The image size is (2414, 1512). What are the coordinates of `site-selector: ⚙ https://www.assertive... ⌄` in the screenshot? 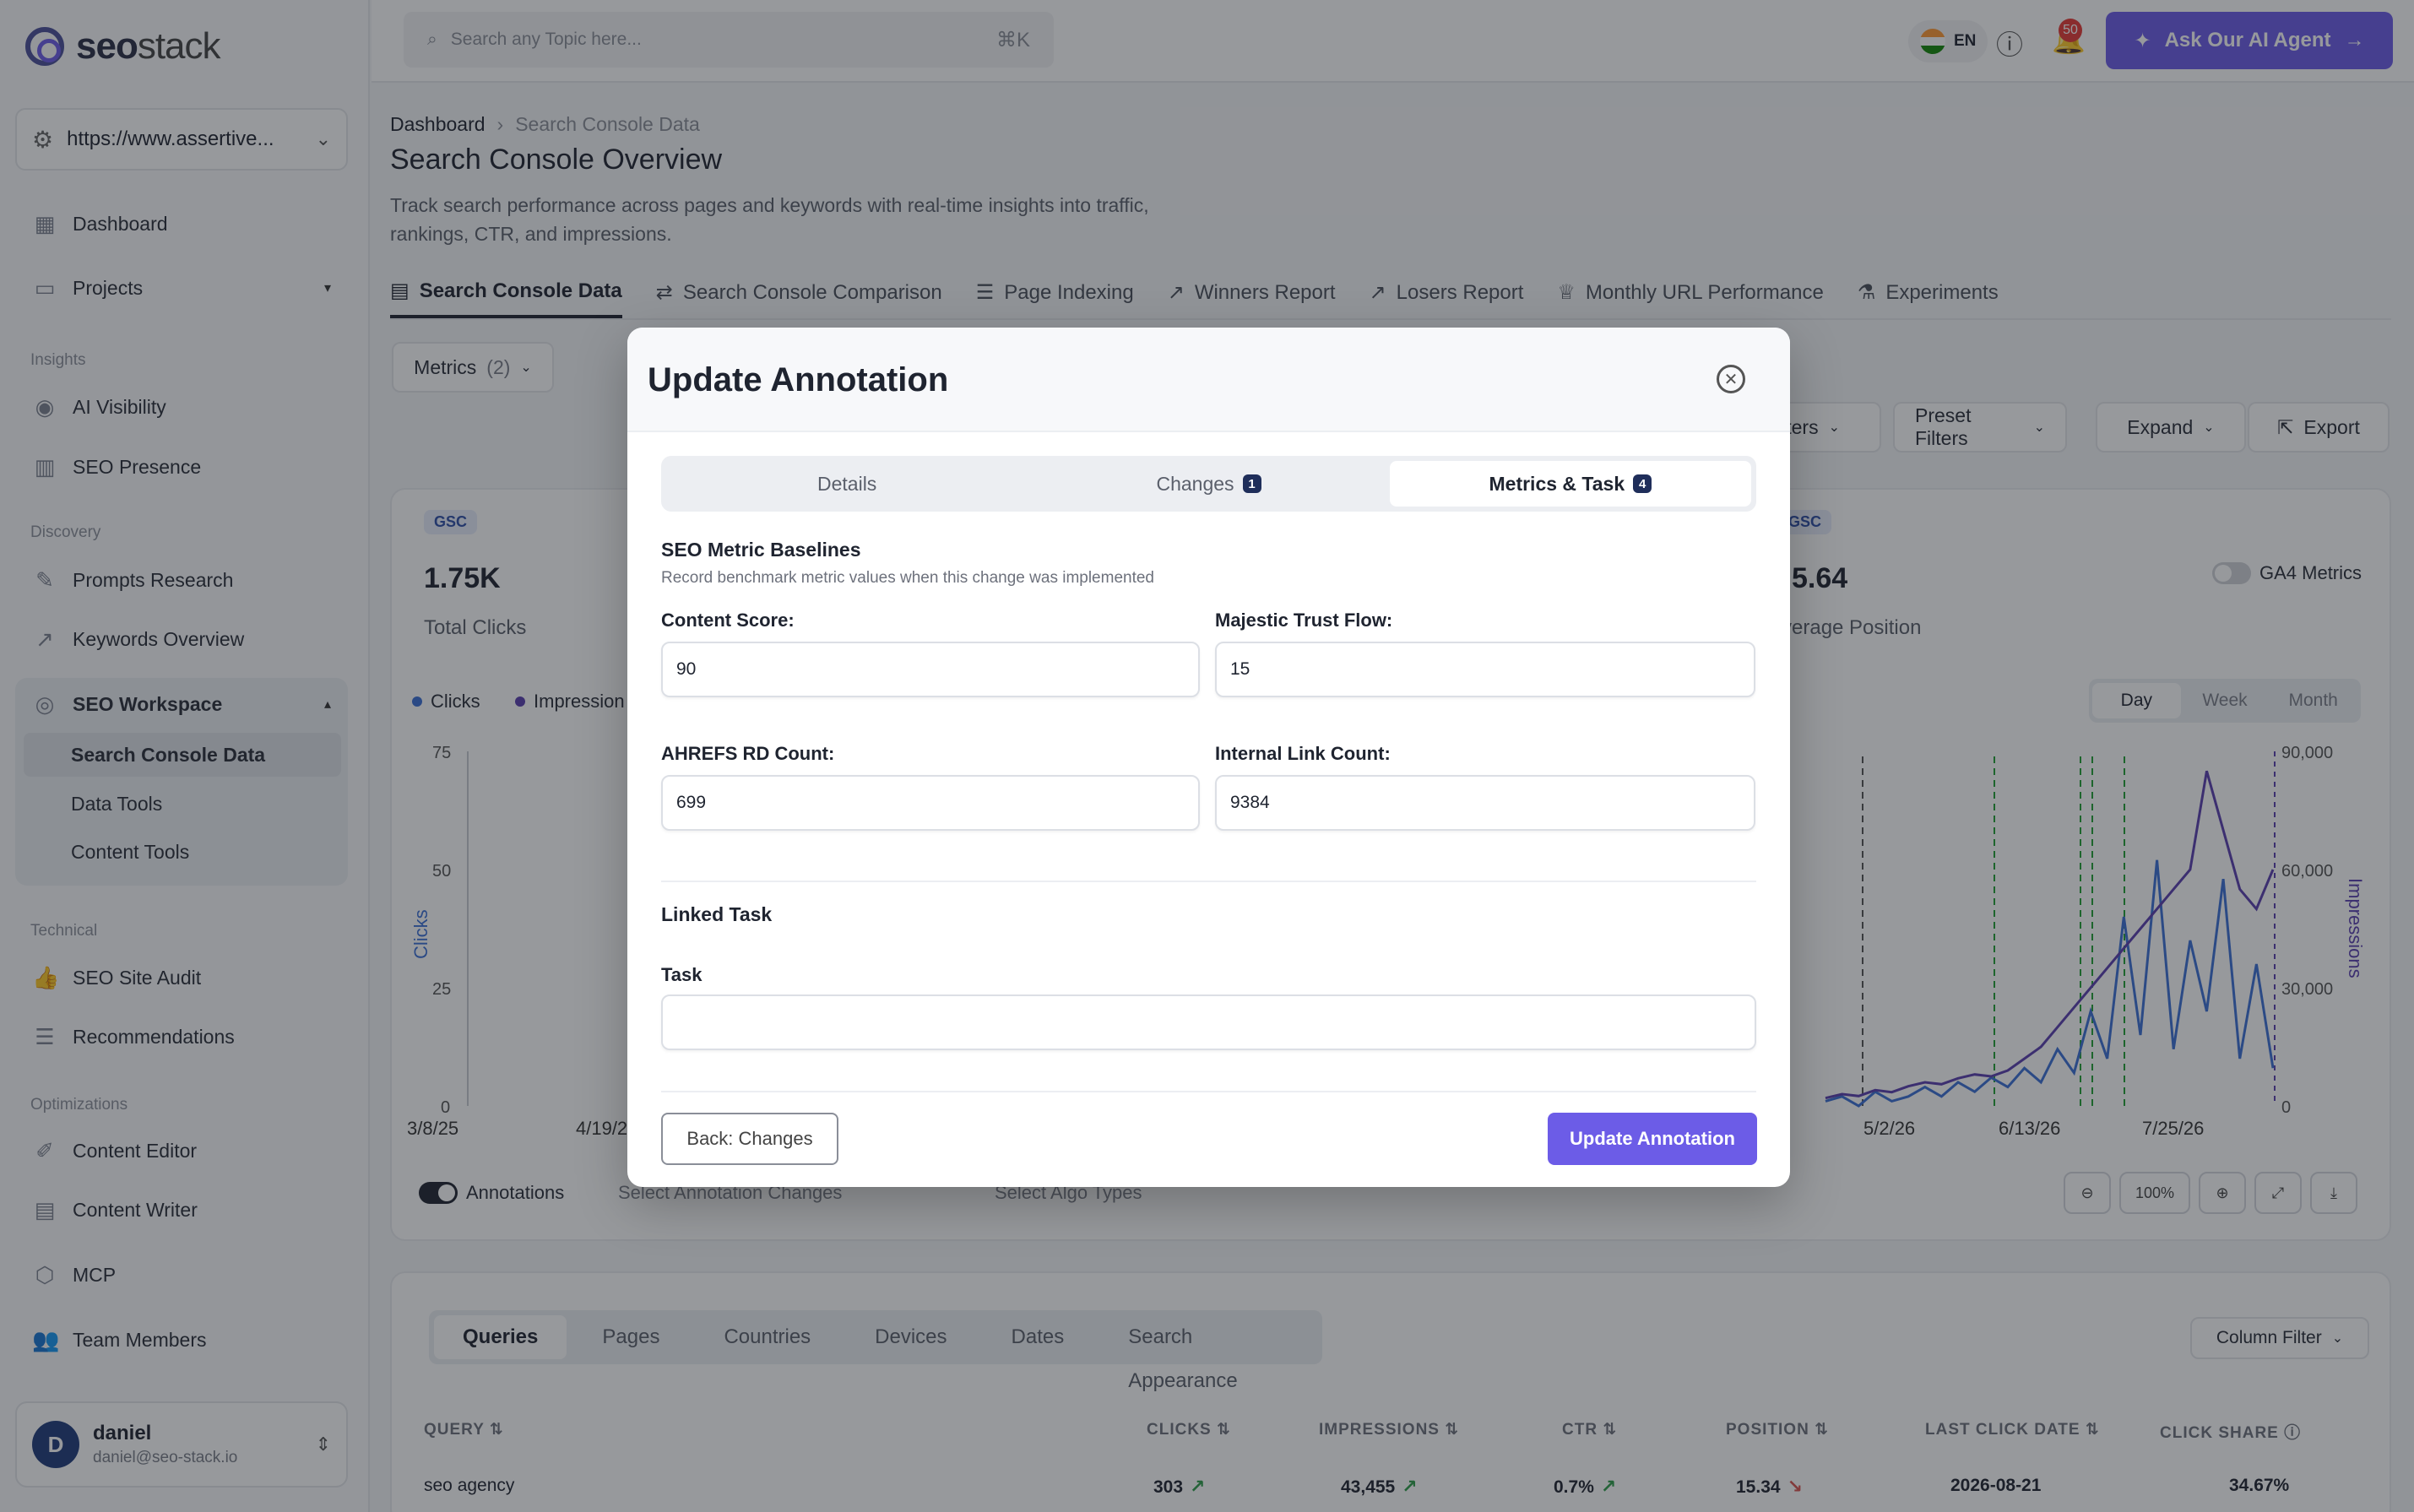 It's located at (181, 139).